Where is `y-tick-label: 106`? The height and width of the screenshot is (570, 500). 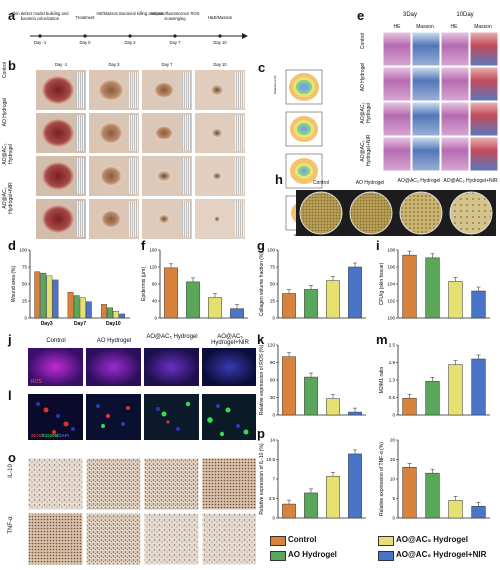
y-tick-label: 106 is located at coordinates (391, 267).